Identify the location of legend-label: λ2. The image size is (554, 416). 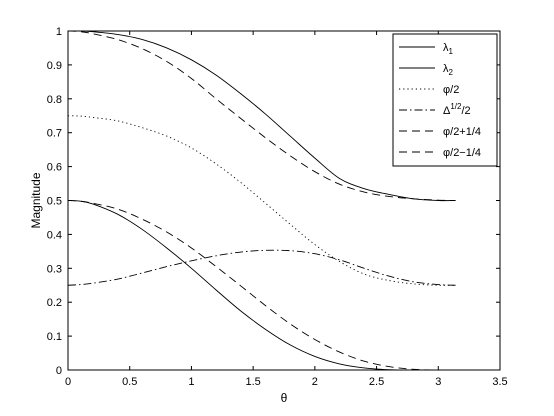
(448, 70).